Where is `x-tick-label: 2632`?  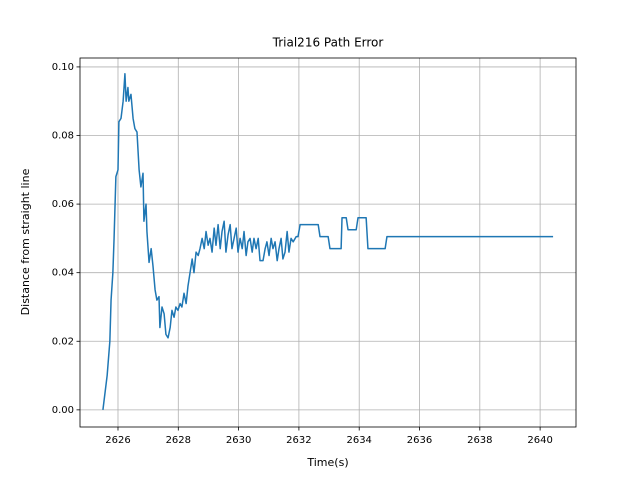 x-tick-label: 2632 is located at coordinates (298, 440).